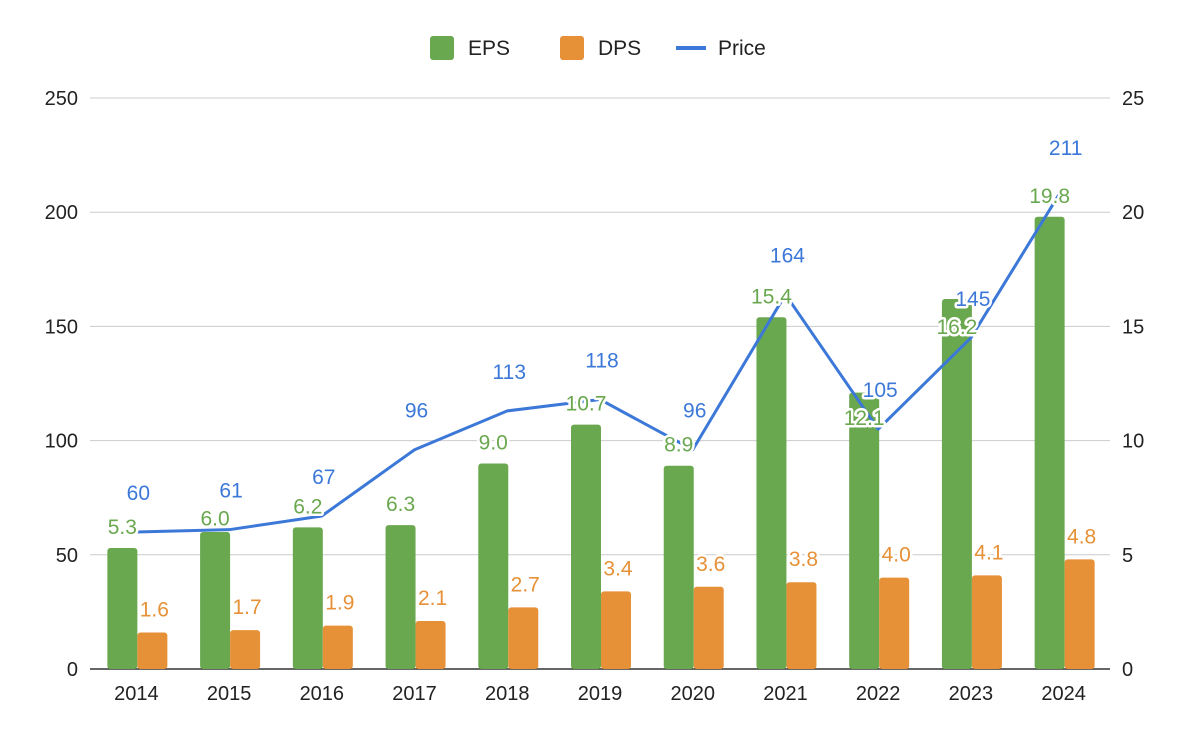 Image resolution: width=1200 pixels, height=742 pixels. What do you see at coordinates (489, 48) in the screenshot?
I see `eps-legend-label: EPS` at bounding box center [489, 48].